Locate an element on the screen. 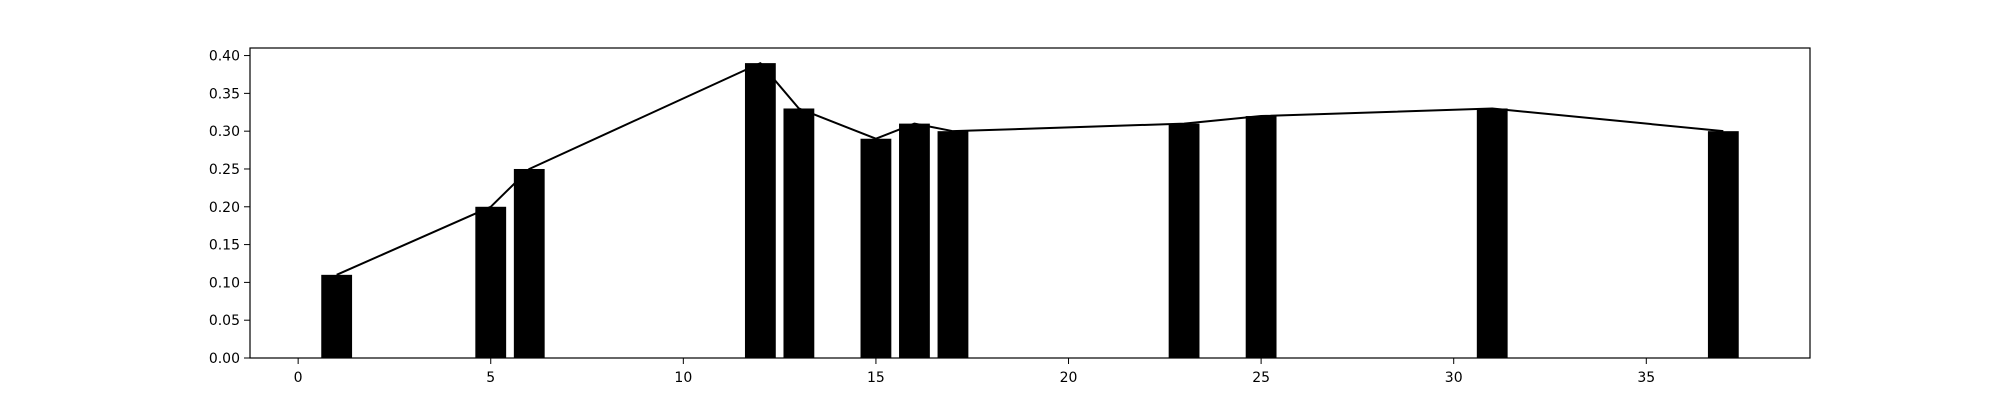 The width and height of the screenshot is (2000, 400). y-tick-label: 0.40 is located at coordinates (224, 57).